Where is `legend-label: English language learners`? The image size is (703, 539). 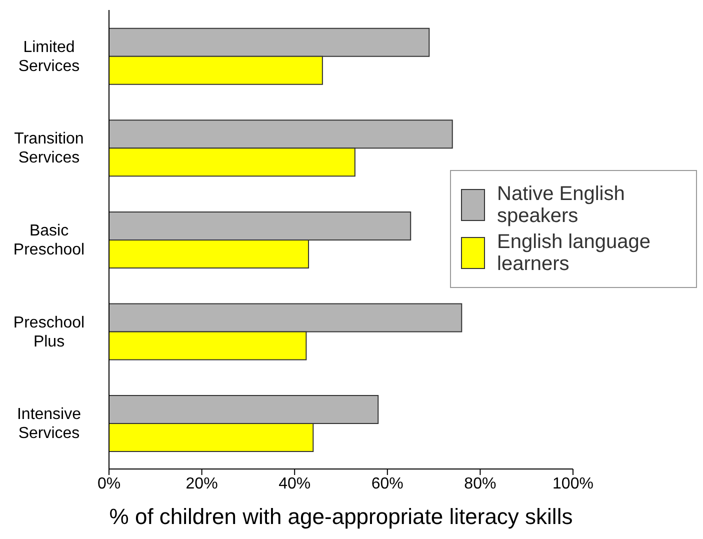 legend-label: English language learners is located at coordinates (574, 253).